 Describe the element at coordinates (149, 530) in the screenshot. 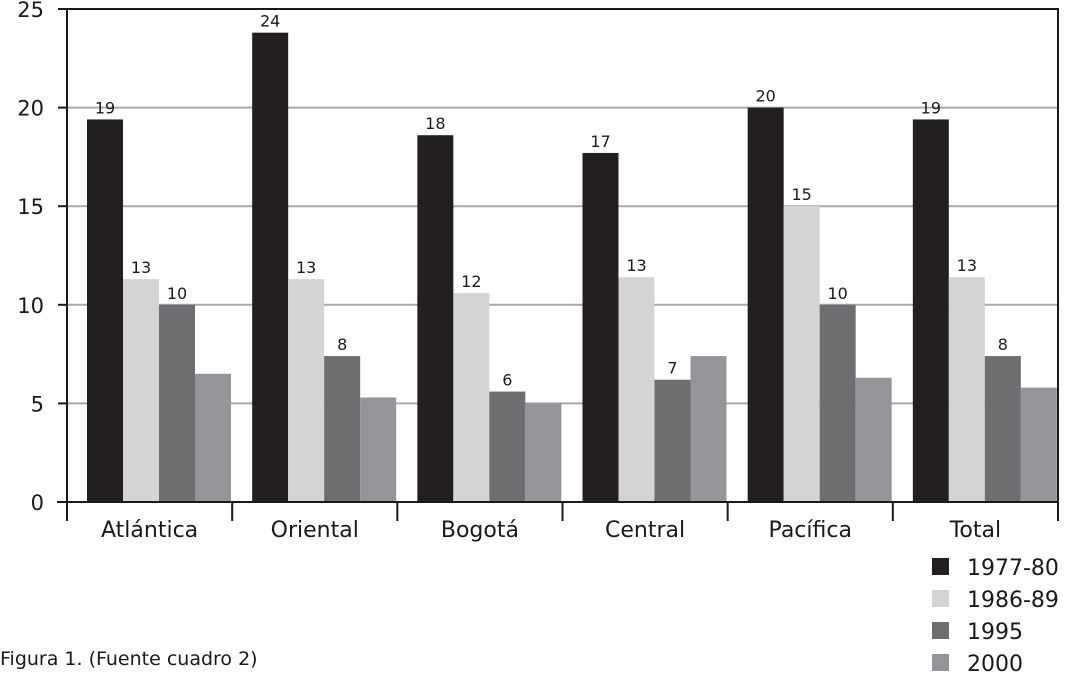

I see `x-category-label: Atlántica` at that location.